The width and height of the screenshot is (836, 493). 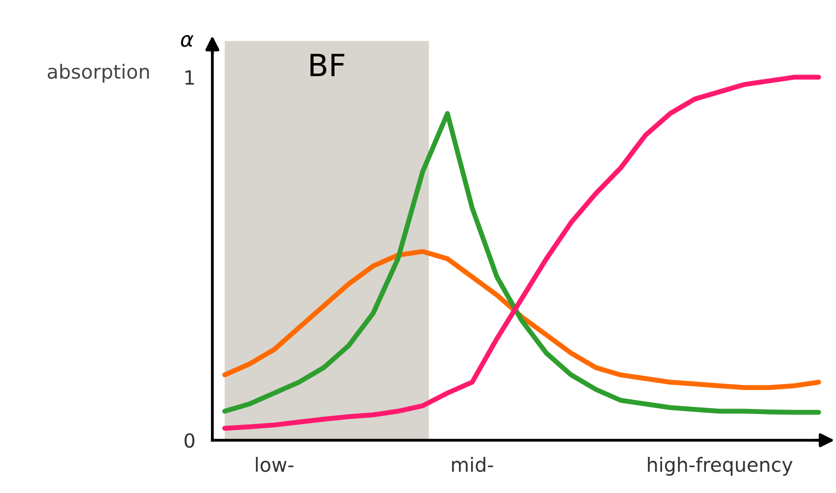 What do you see at coordinates (327, 65) in the screenshot?
I see `annotation: BF` at bounding box center [327, 65].